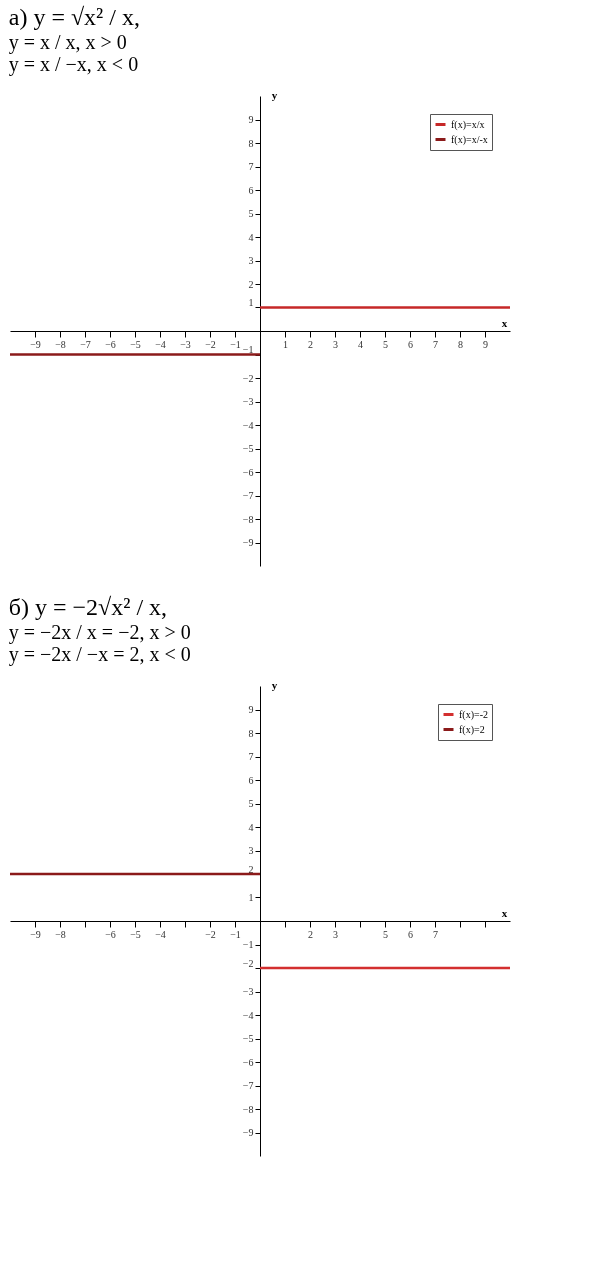 This screenshot has width=596, height=1266. Describe the element at coordinates (473, 714) in the screenshot. I see `legend-label: f(x)=-2` at that location.